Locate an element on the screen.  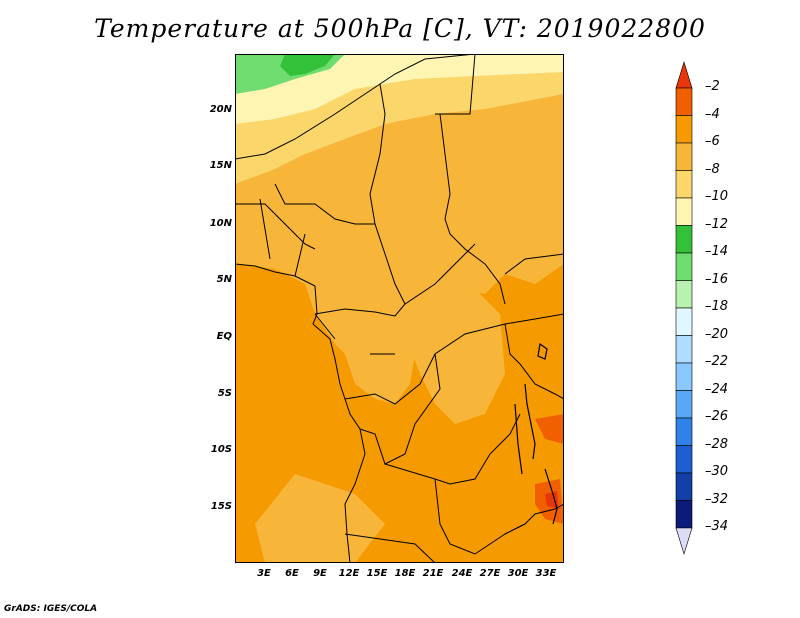
colorbar-label: –18 is located at coordinates (717, 306).